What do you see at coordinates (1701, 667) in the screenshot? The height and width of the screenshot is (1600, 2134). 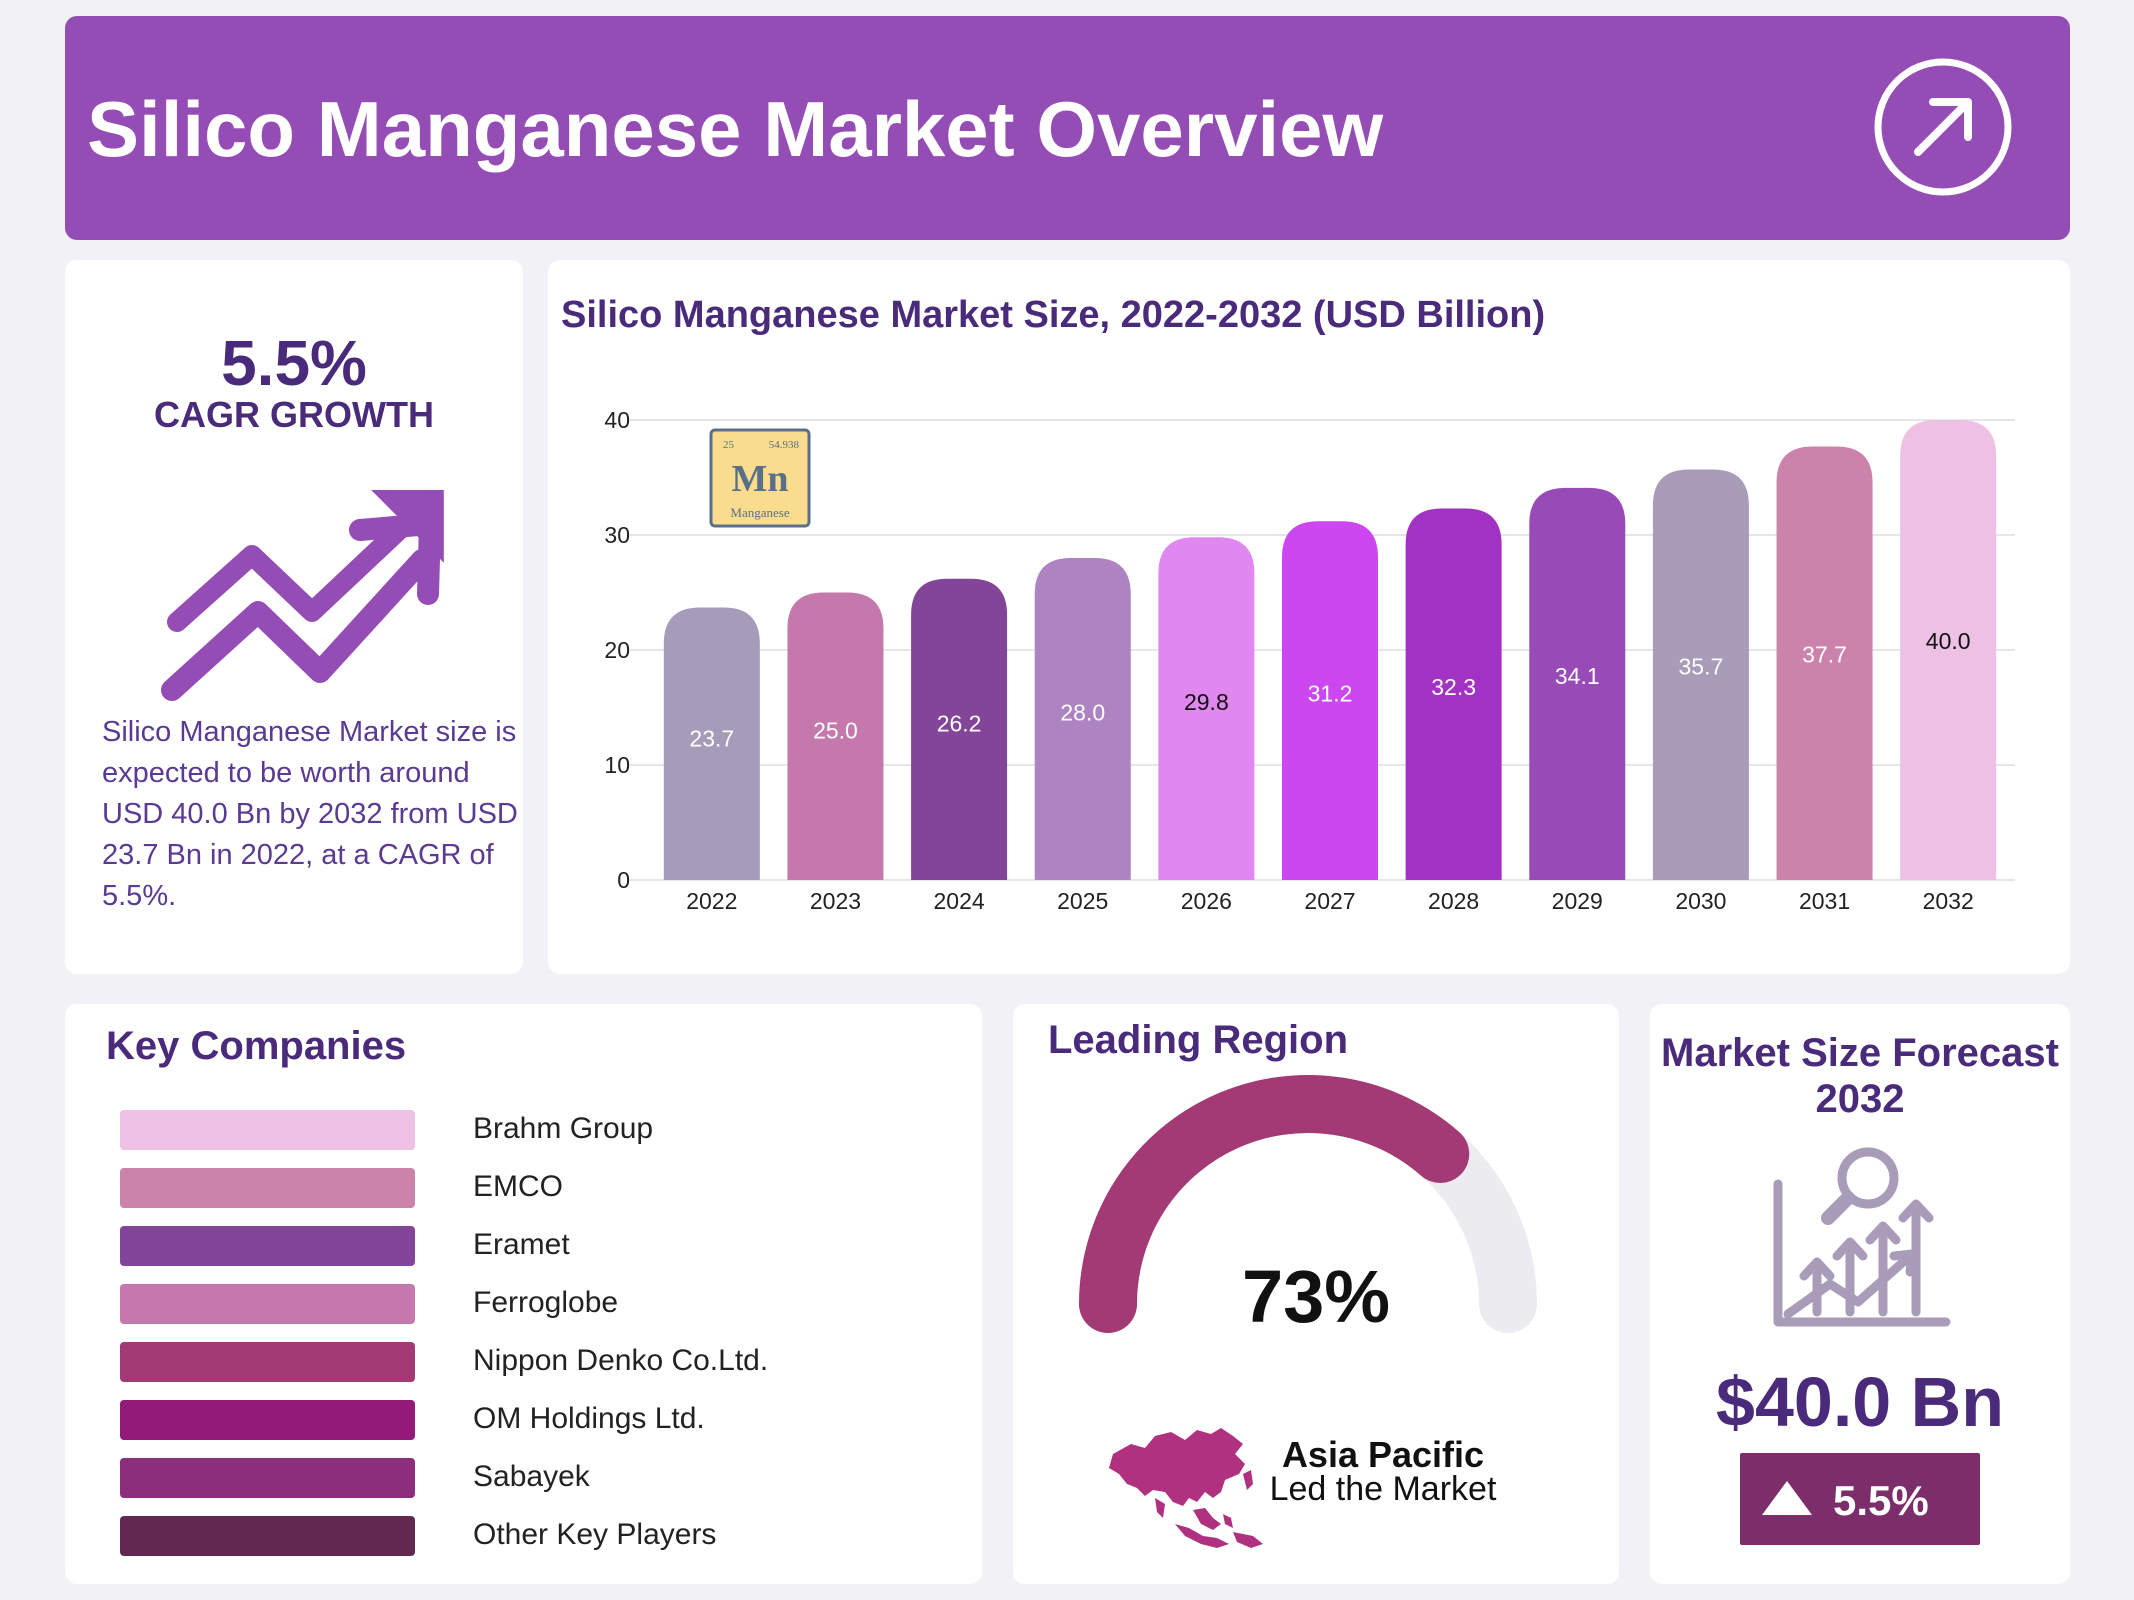 I see `bar-value-label: 35.7` at bounding box center [1701, 667].